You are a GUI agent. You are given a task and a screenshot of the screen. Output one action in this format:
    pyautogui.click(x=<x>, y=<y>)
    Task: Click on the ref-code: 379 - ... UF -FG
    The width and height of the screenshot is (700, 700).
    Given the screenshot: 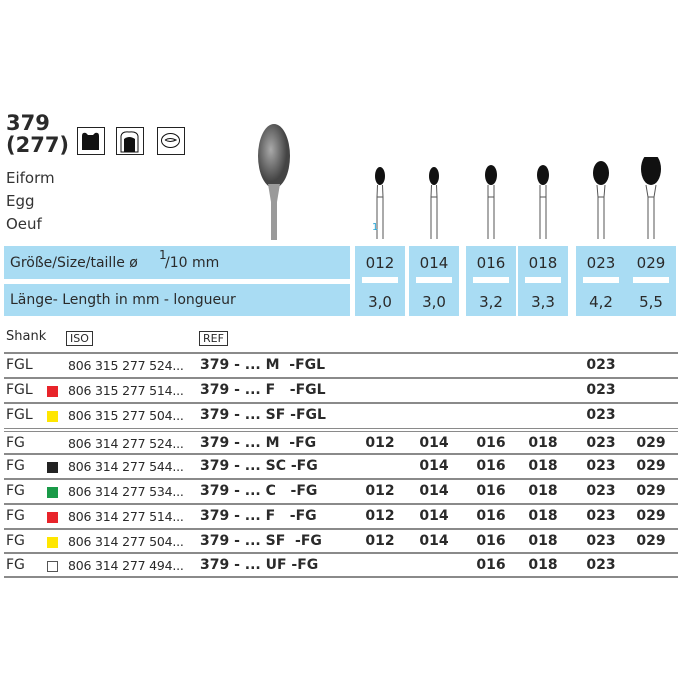 What is the action you would take?
    pyautogui.click(x=259, y=565)
    